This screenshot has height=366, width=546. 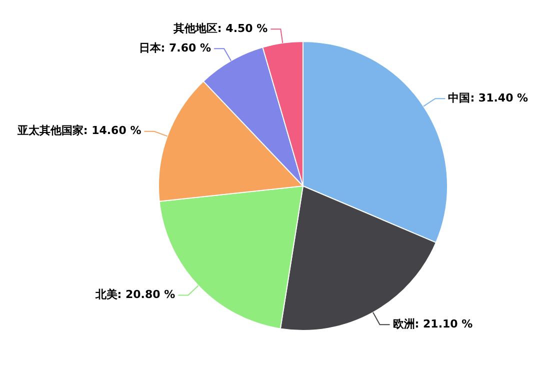 I want to click on slice-label: 其他地区: 4.50 %, so click(x=220, y=28).